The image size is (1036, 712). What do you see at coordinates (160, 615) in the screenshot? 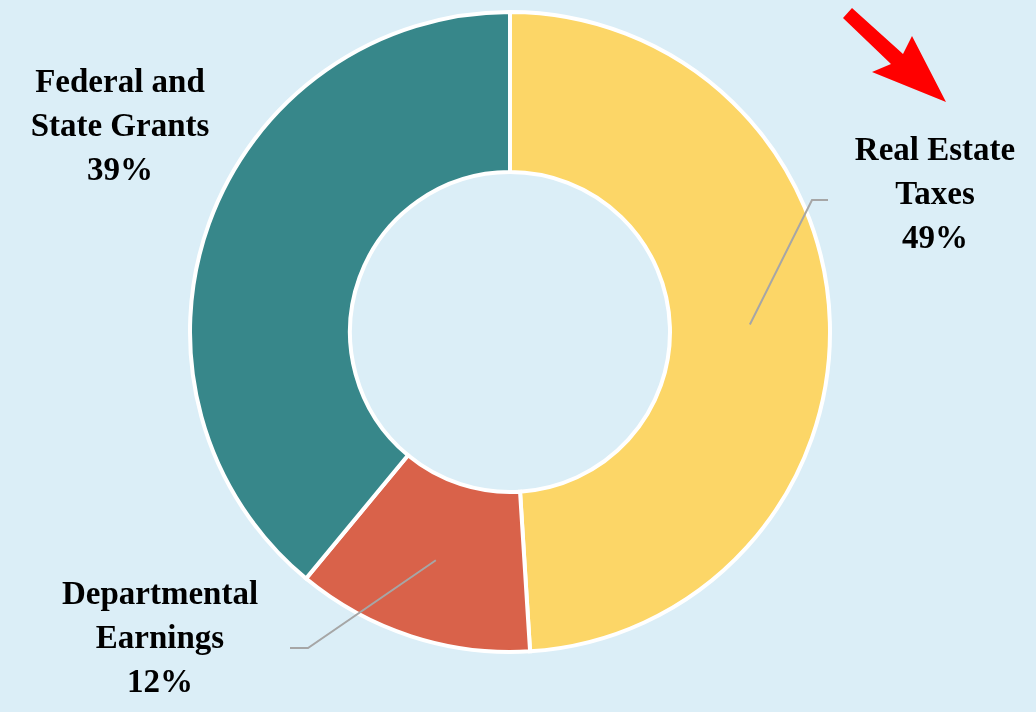
I see `slice-label: Departmental Earnings` at bounding box center [160, 615].